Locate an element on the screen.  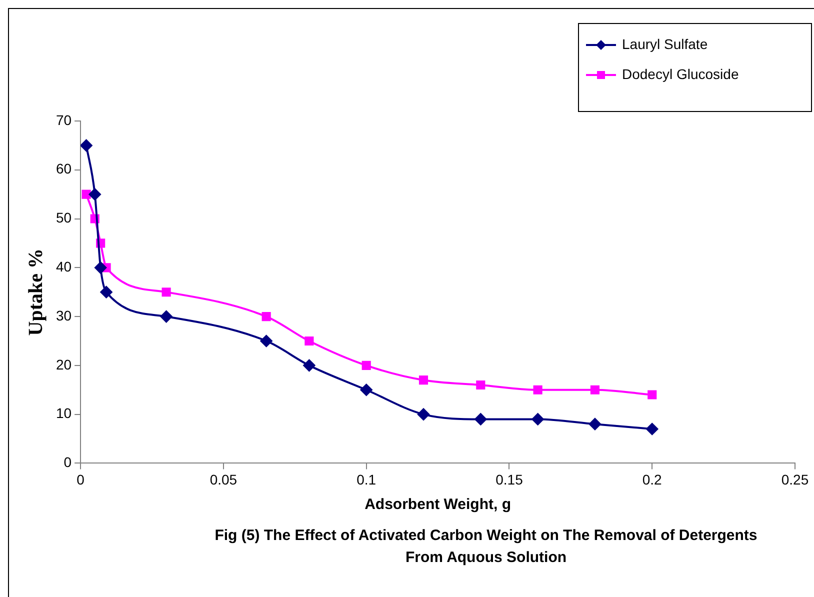
legend-label: Lauryl Sulfate is located at coordinates (665, 44).